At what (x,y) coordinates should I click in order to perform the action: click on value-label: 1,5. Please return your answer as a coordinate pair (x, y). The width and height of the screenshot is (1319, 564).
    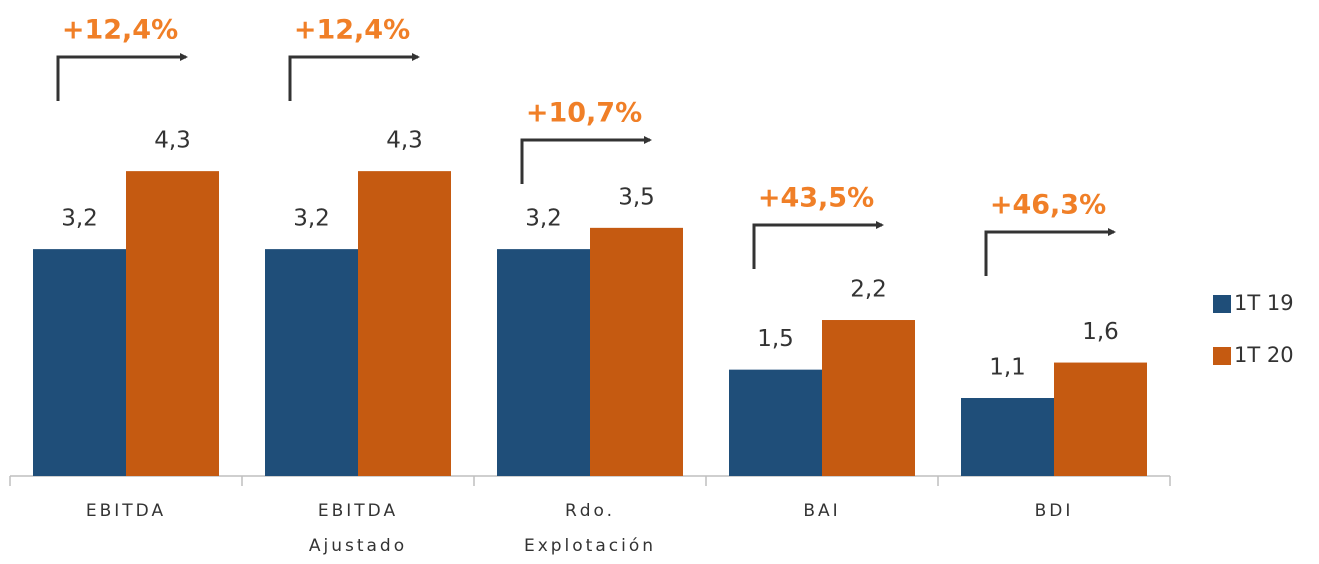
    Looking at the image, I should click on (775, 339).